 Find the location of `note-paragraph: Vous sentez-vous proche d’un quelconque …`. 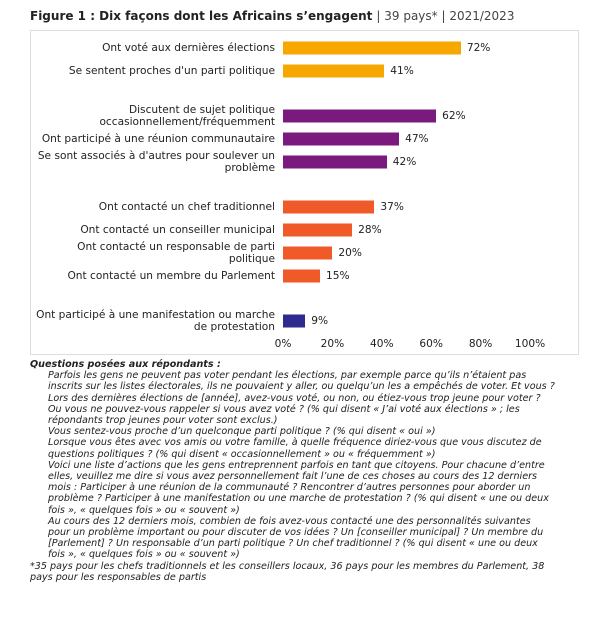

note-paragraph: Vous sentez-vous proche d’un quelconque … is located at coordinates (242, 432).